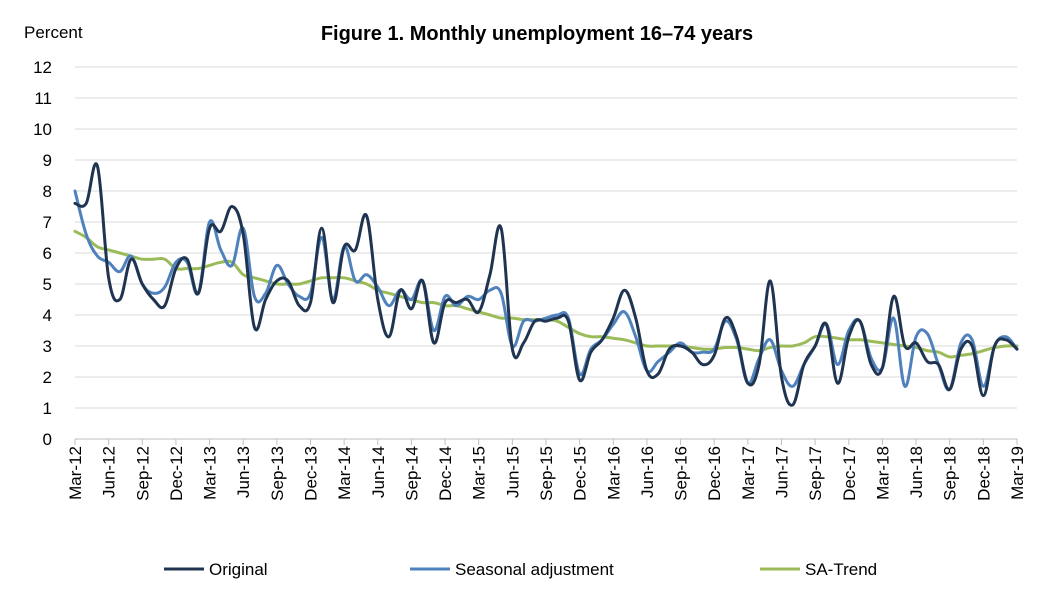 The height and width of the screenshot is (591, 1063). What do you see at coordinates (983, 473) in the screenshot?
I see `x-tick-label: Dec-18` at bounding box center [983, 473].